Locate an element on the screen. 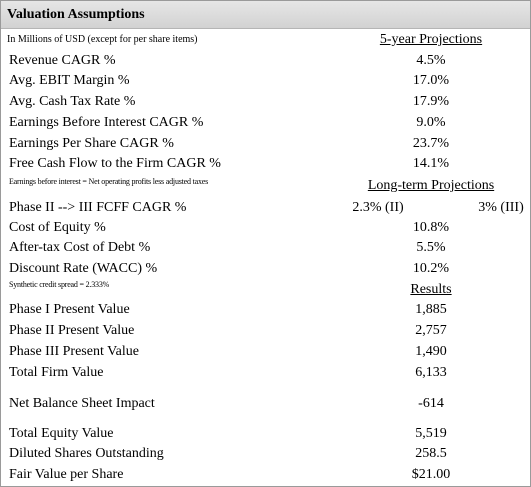  row-label: Diluted Shares Outstanding is located at coordinates (86, 453).